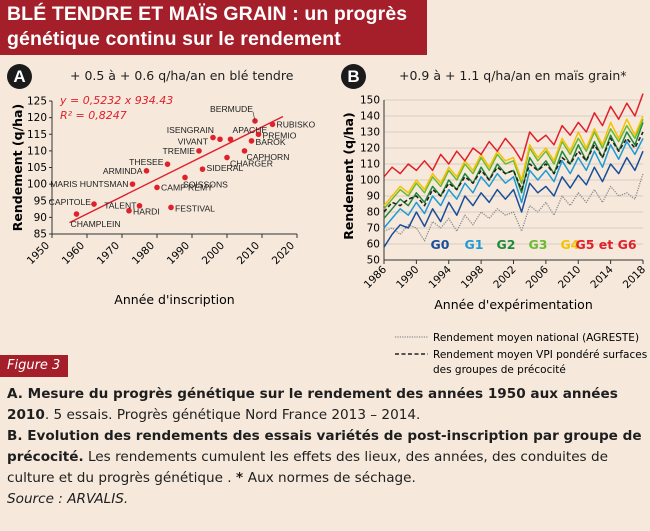 This screenshot has height=531, width=650. What do you see at coordinates (241, 478) in the screenshot?
I see `caption-b-star: *` at bounding box center [241, 478].